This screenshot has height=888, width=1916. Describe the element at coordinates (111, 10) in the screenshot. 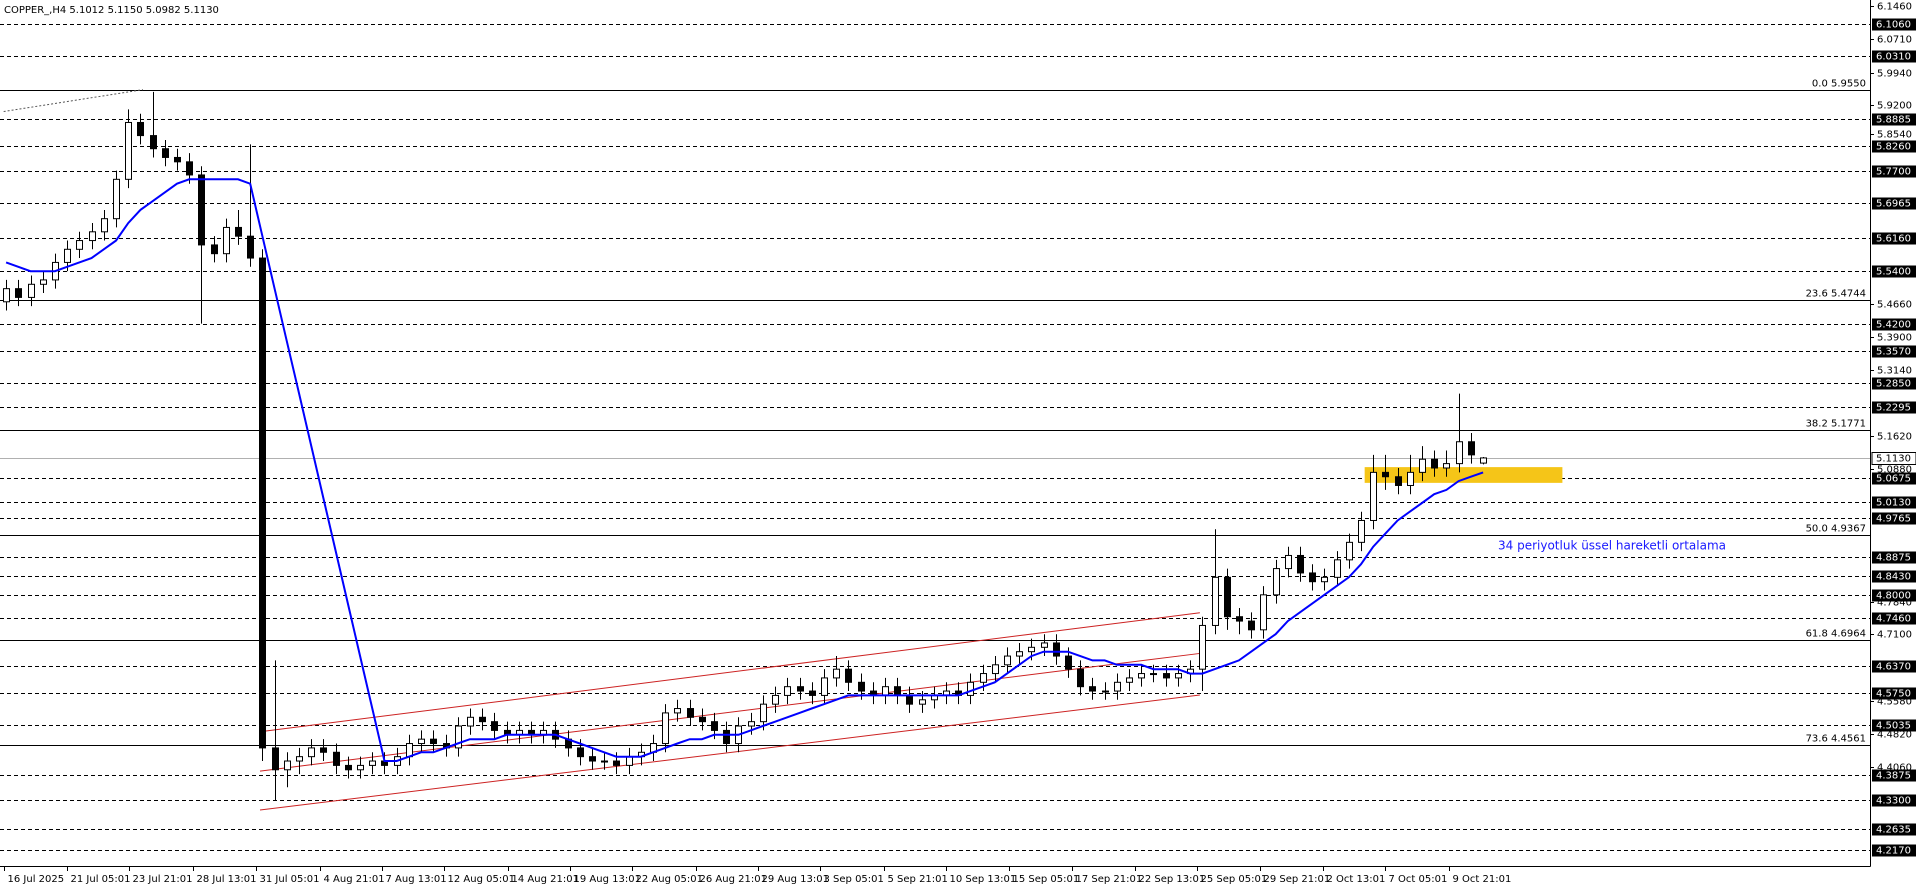

I see `chart-title: COPPER_,H4 5.1012 5.1150 5.0982 5.1130` at that location.